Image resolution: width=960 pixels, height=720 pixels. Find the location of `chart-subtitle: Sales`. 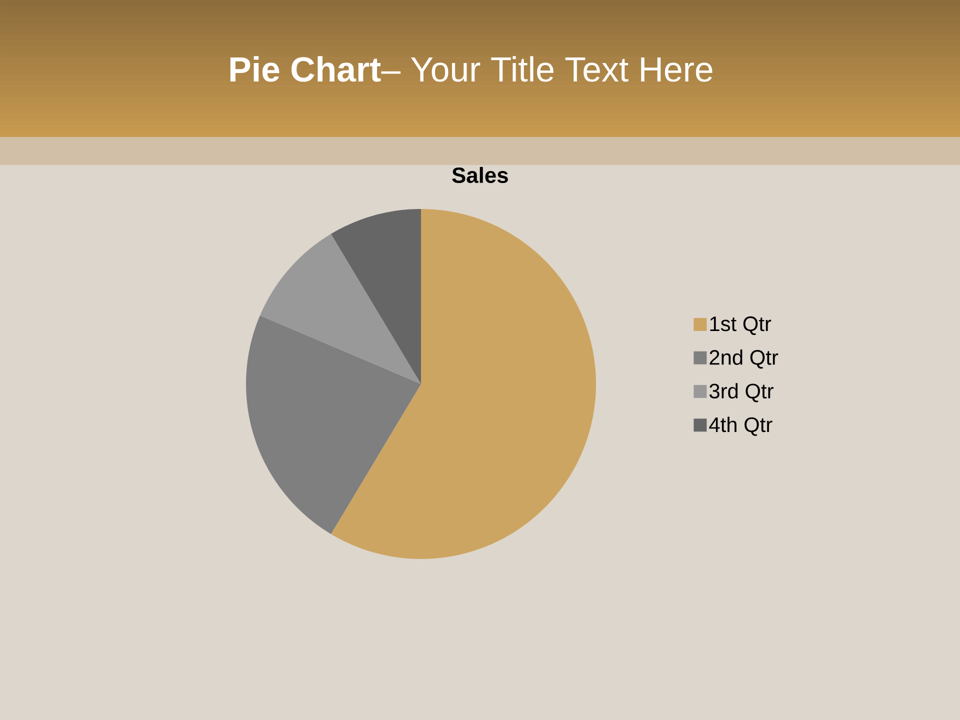

chart-subtitle: Sales is located at coordinates (480, 175).